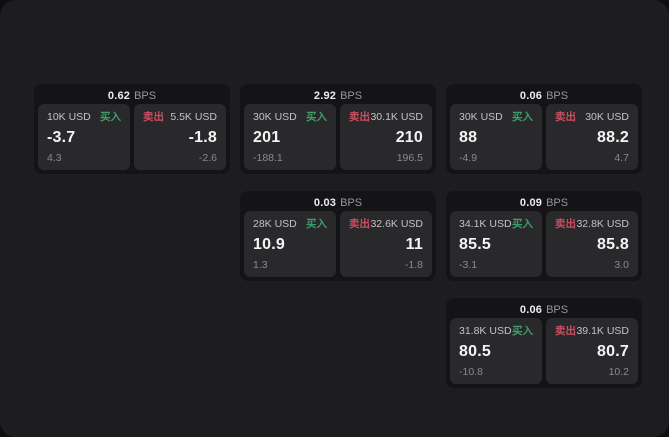 The image size is (669, 437). What do you see at coordinates (544, 137) in the screenshot?
I see `buy-sell-panels: 30K USD 买入 88 -4.9 卖出 30K USD 88.2 4.7` at bounding box center [544, 137].